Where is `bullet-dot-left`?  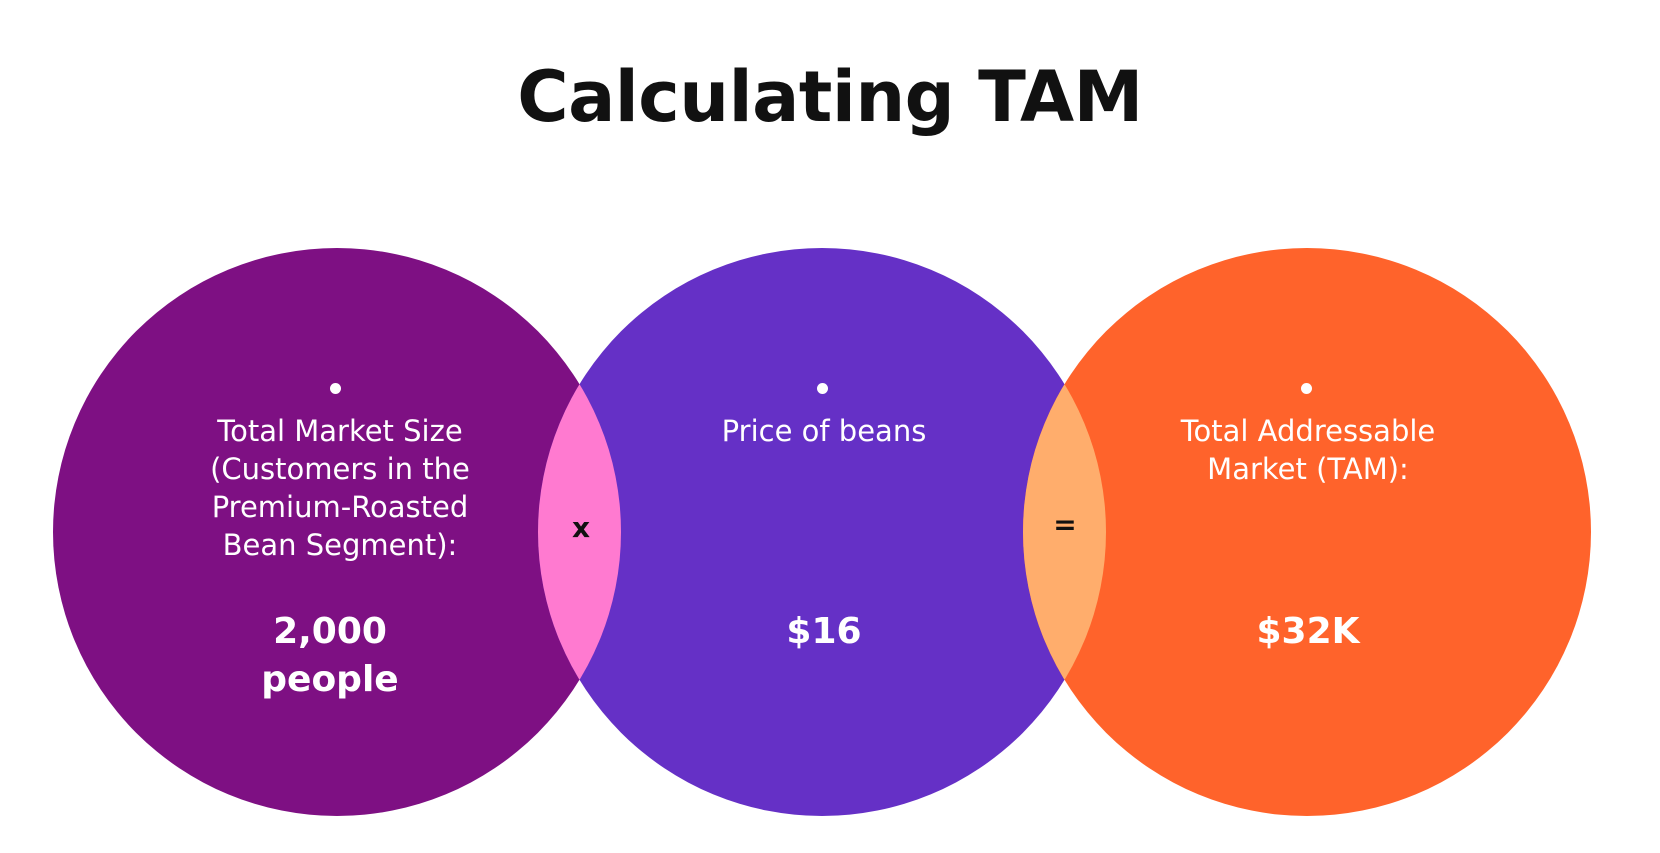 bullet-dot-left is located at coordinates (335, 388).